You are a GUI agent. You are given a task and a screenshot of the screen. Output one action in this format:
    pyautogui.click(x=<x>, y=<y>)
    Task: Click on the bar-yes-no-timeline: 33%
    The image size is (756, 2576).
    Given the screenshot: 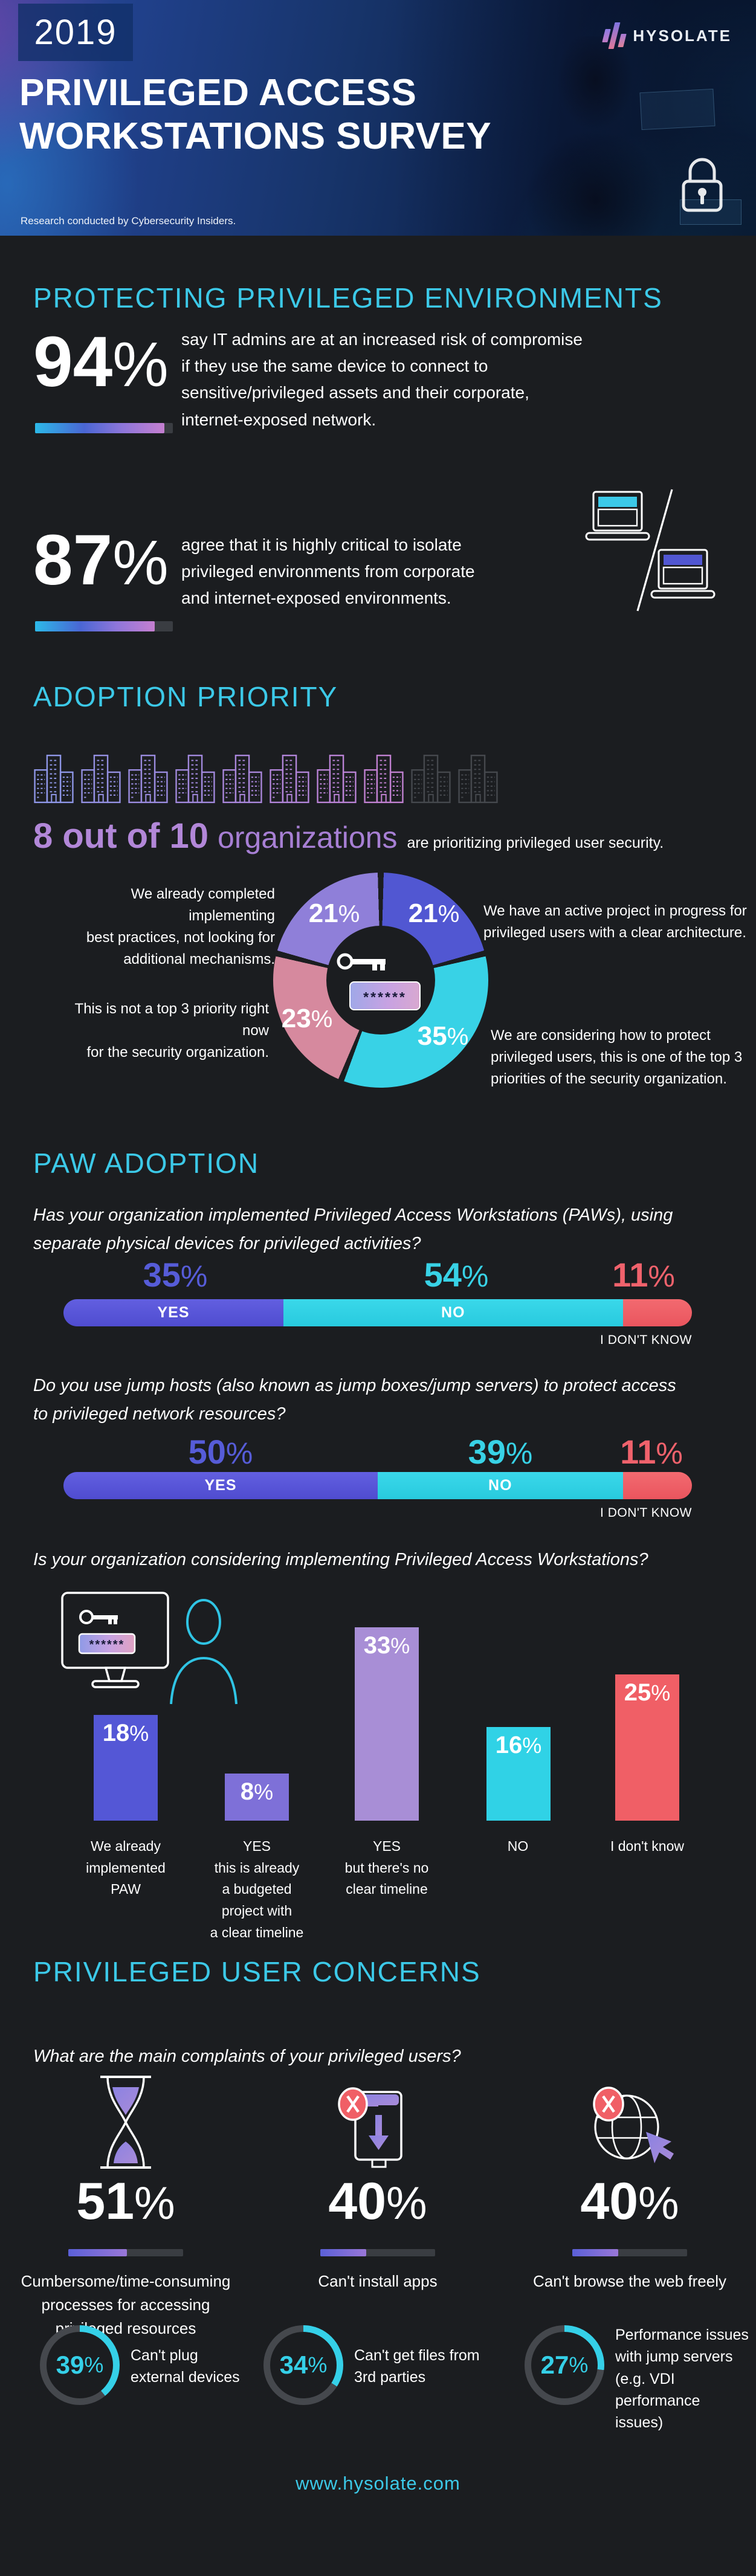 What is the action you would take?
    pyautogui.click(x=387, y=1724)
    